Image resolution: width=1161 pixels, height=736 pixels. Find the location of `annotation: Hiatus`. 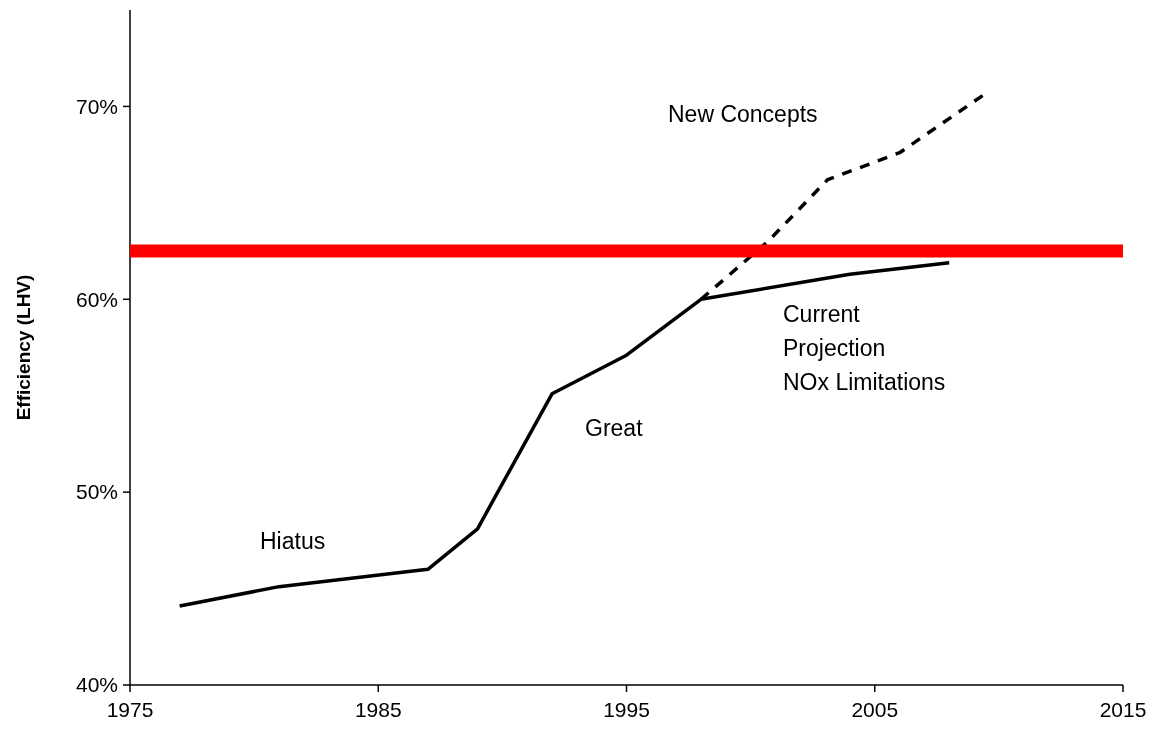

annotation: Hiatus is located at coordinates (293, 541).